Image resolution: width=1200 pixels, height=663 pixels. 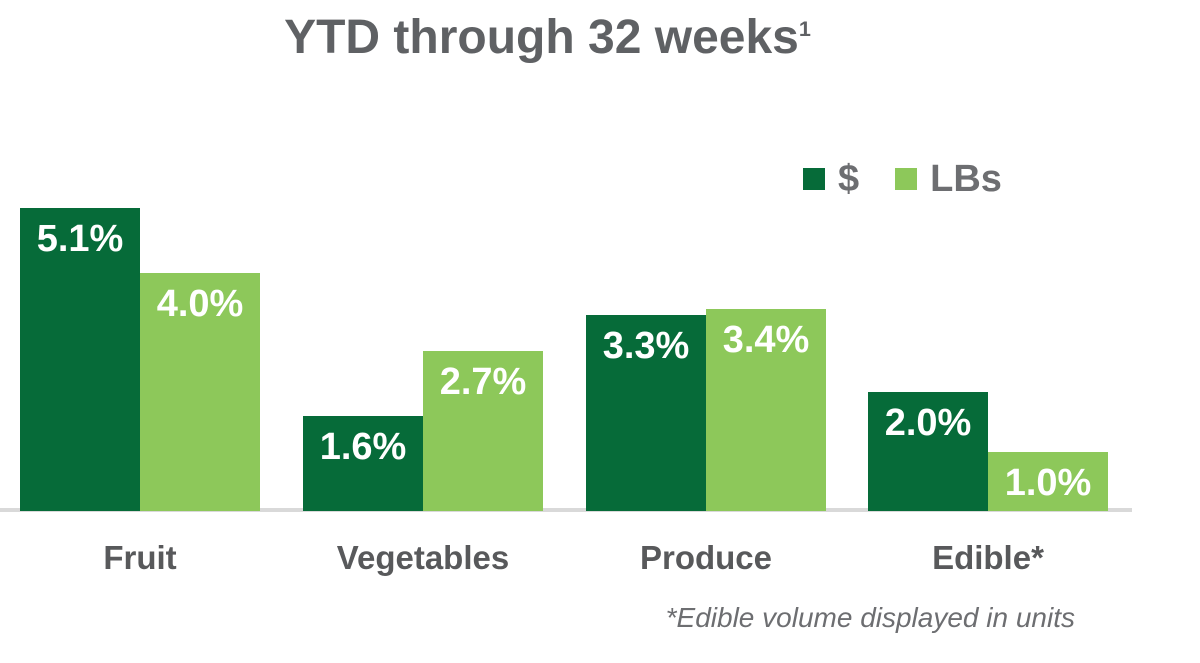 What do you see at coordinates (646, 413) in the screenshot?
I see `bar-dollars-2: 3.3%` at bounding box center [646, 413].